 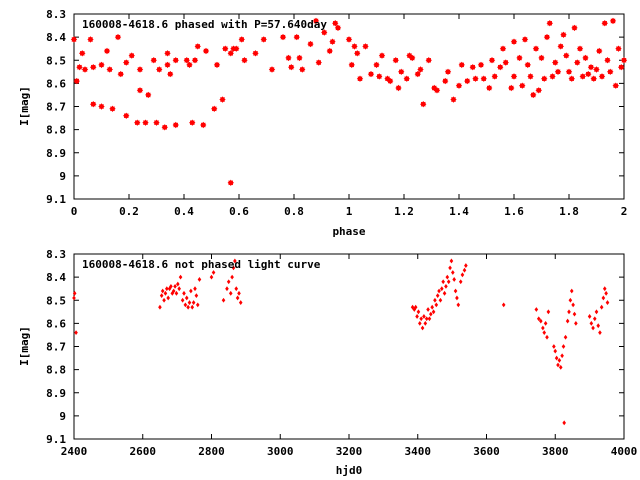 What do you see at coordinates (56, 199) in the screenshot?
I see `y-tick-label: 9.1` at bounding box center [56, 199].